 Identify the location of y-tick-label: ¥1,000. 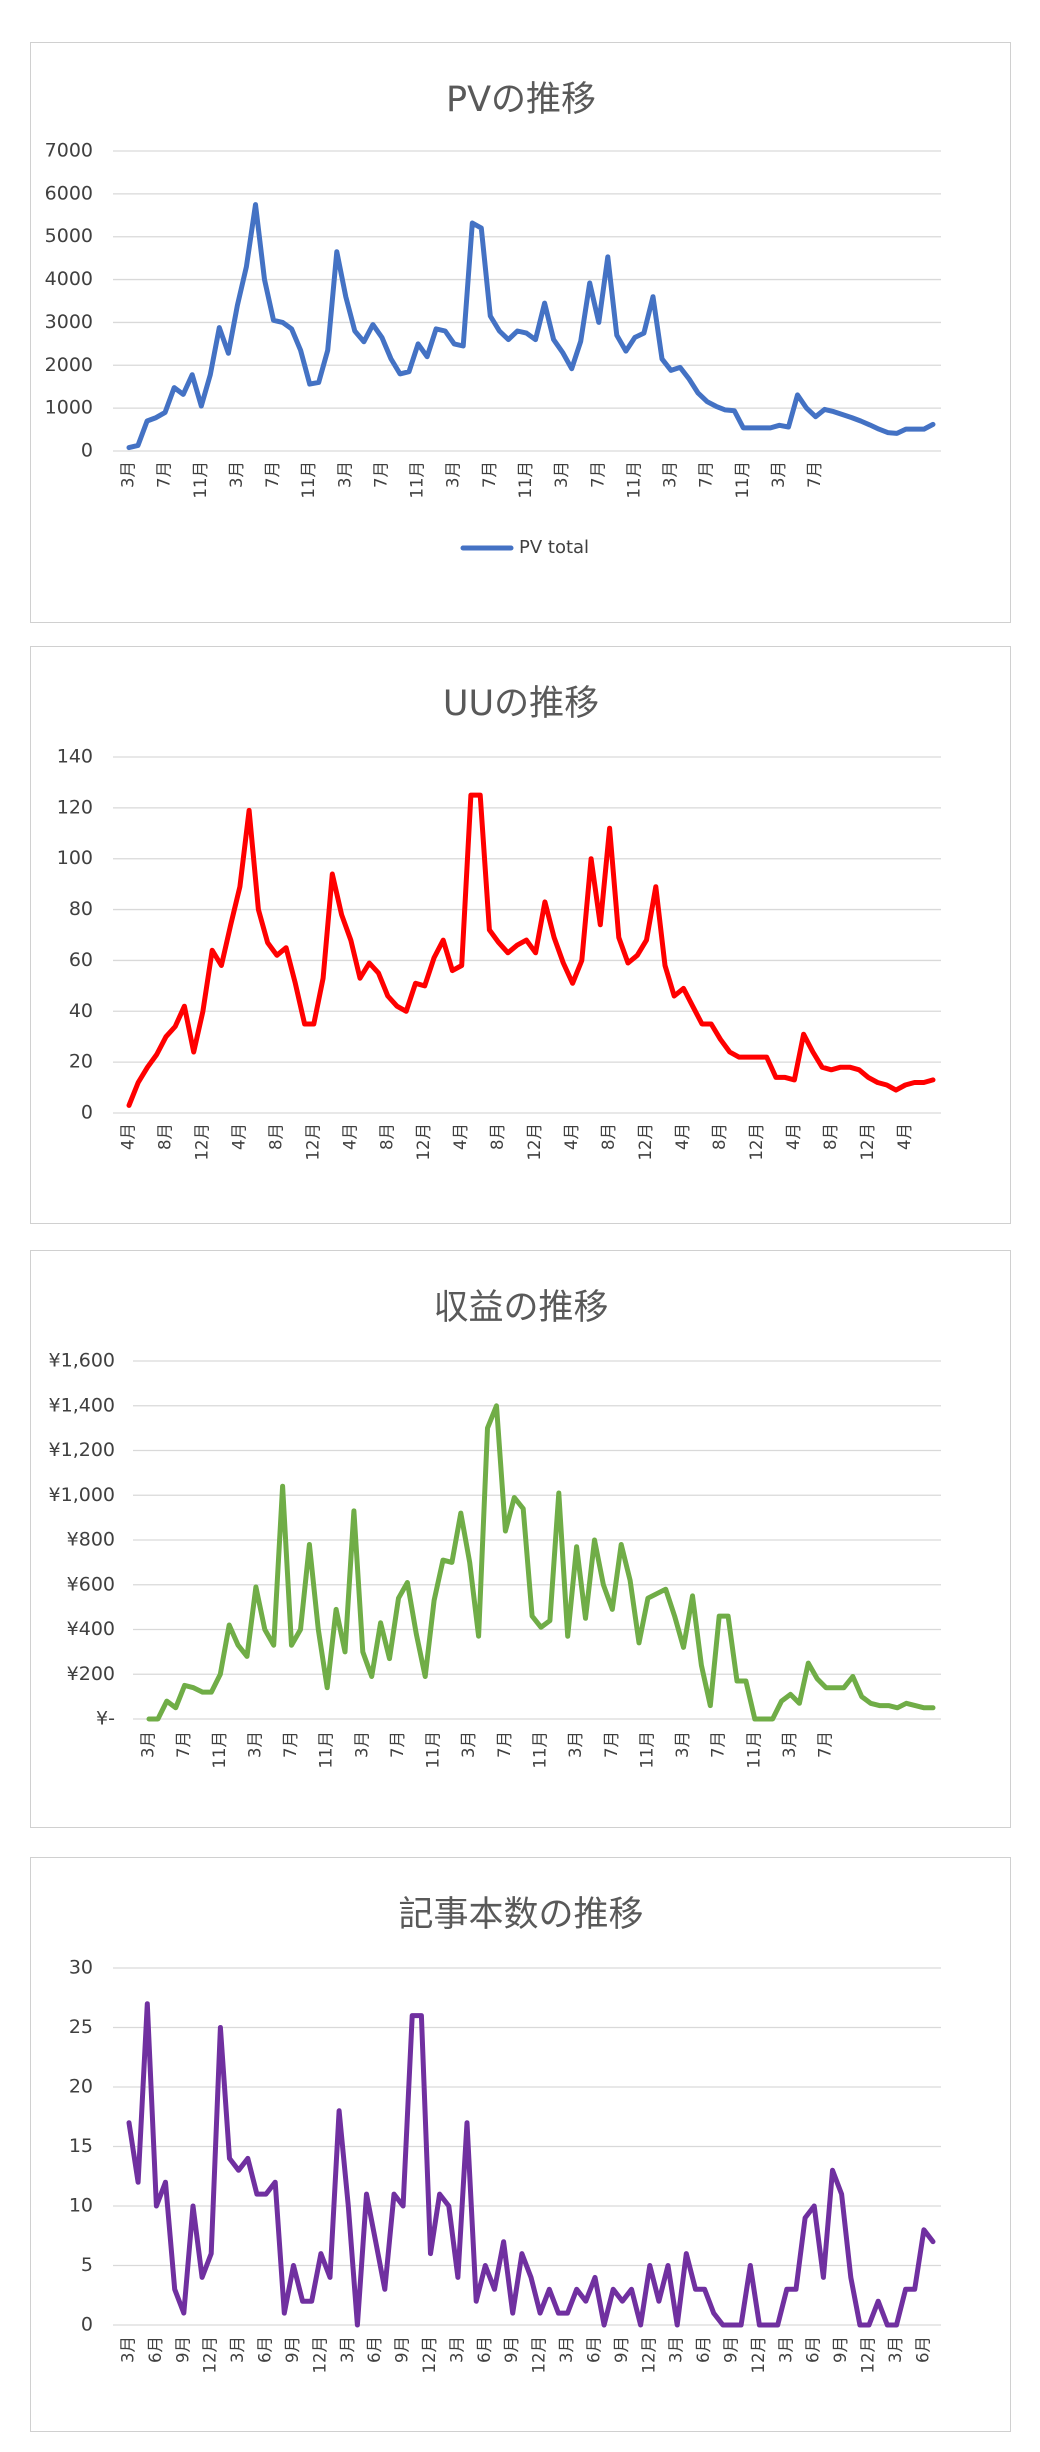
(82, 1495).